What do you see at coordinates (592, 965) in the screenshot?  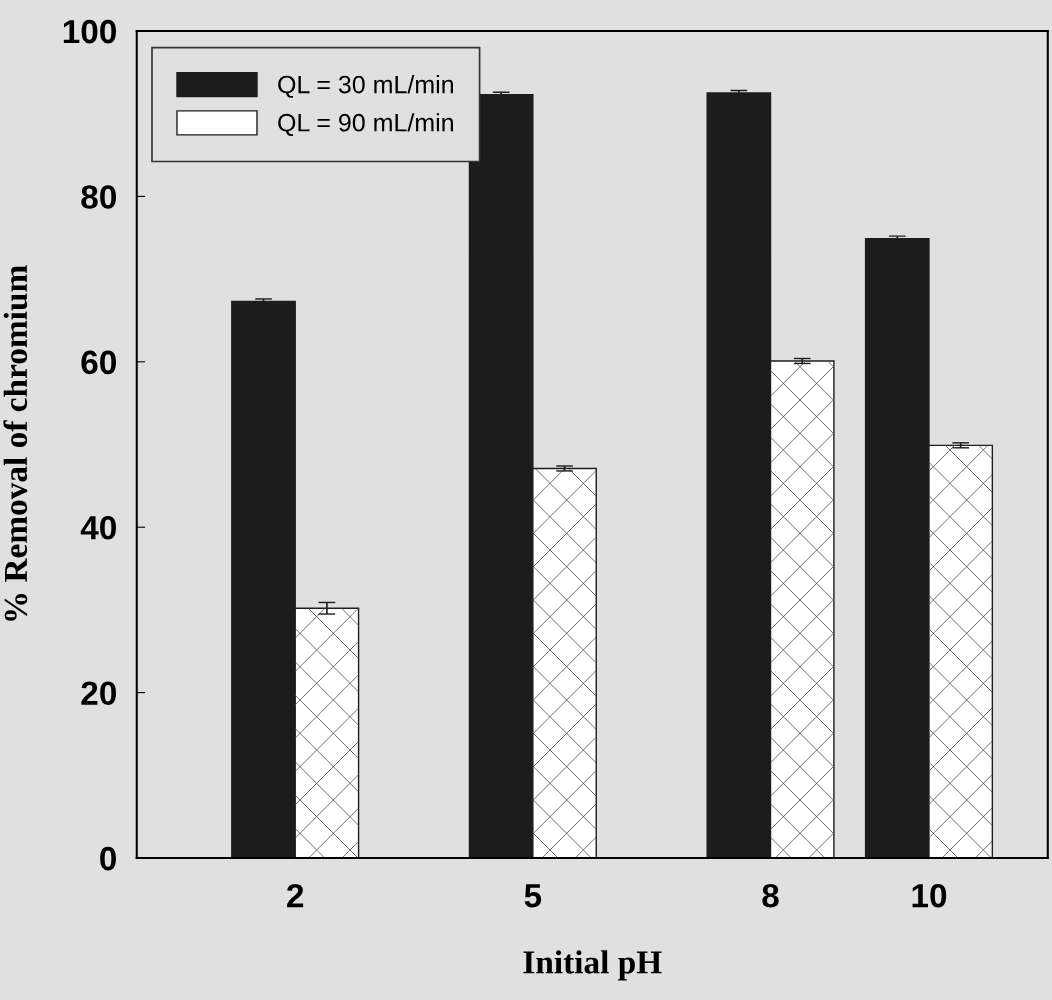 I see `x-axis-title: Initial pH` at bounding box center [592, 965].